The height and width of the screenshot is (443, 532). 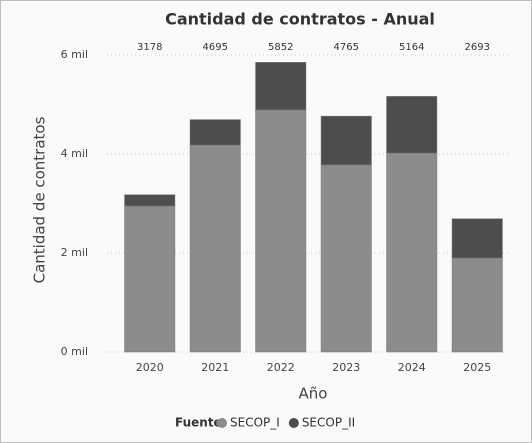 What do you see at coordinates (412, 367) in the screenshot?
I see `x-tick-label: 2024` at bounding box center [412, 367].